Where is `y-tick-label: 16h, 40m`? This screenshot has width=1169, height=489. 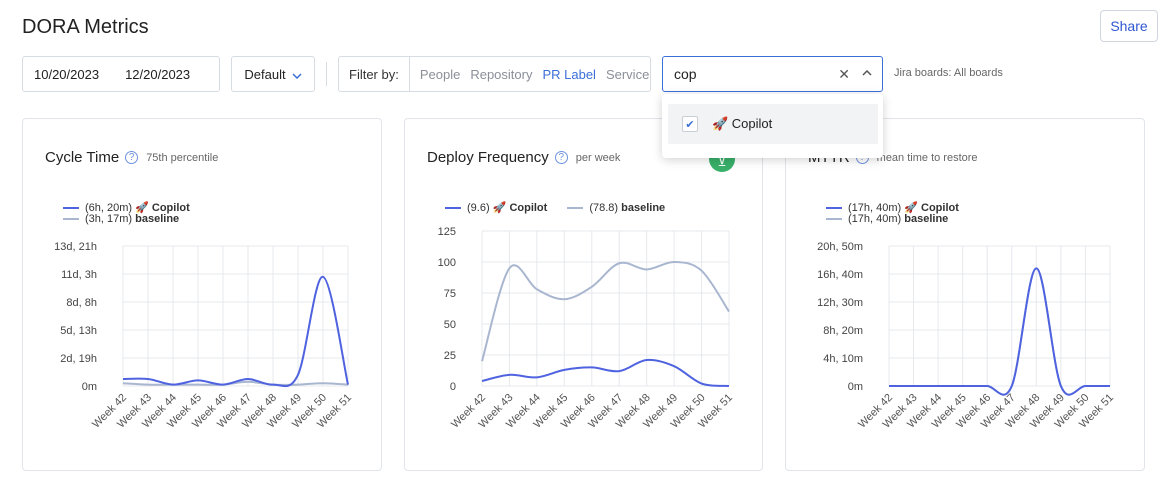 y-tick-label: 16h, 40m is located at coordinates (840, 275).